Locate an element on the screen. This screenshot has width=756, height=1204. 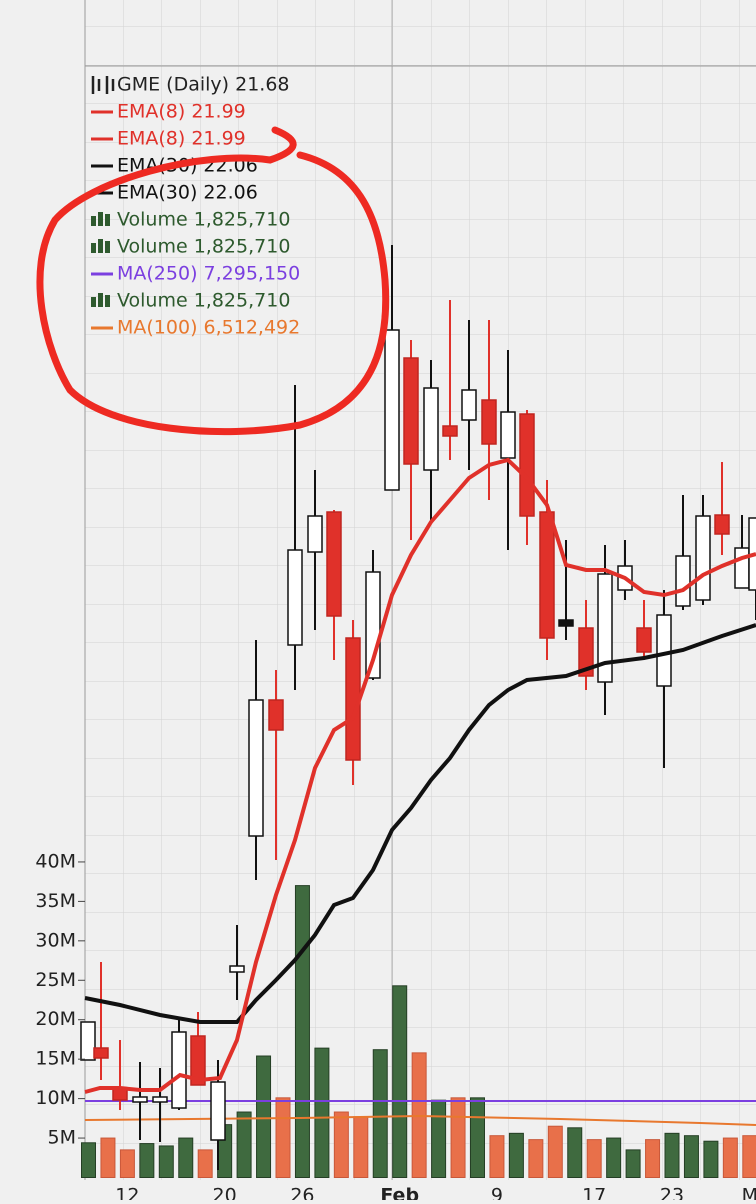
x-tick-label: 20 is located at coordinates (225, 1193).